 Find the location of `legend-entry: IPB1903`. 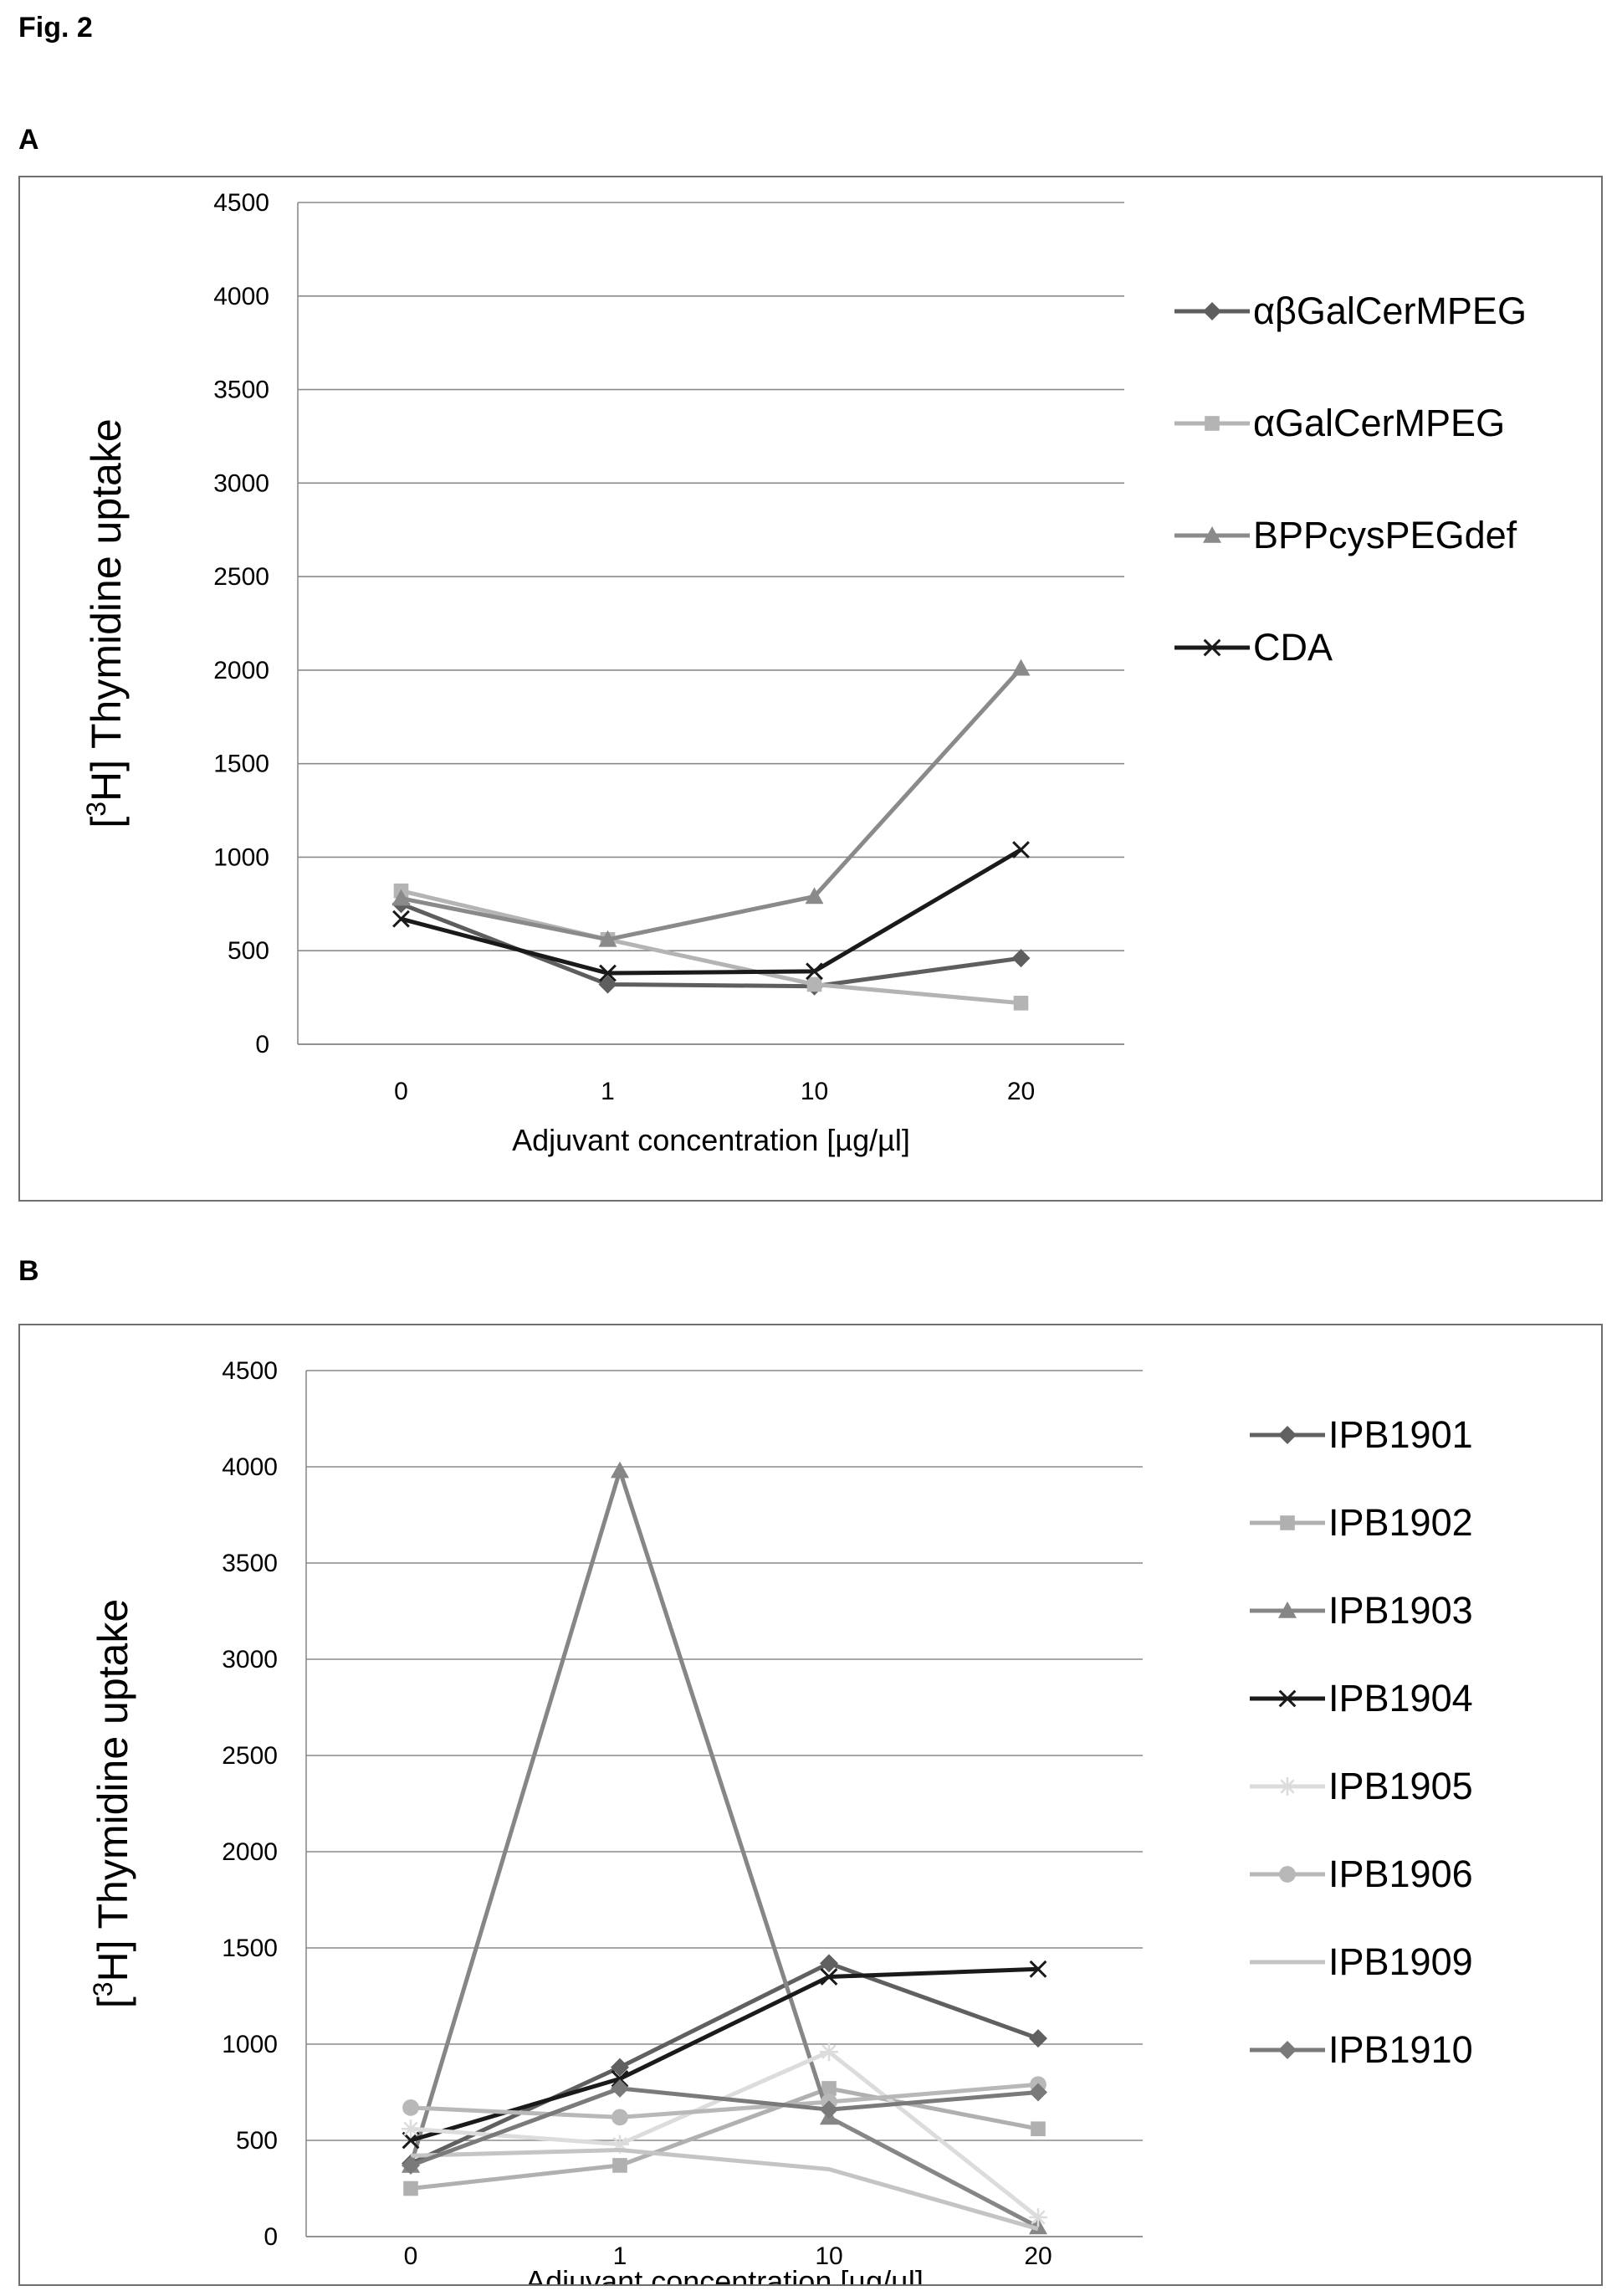

legend-entry: IPB1903 is located at coordinates (1362, 1610).